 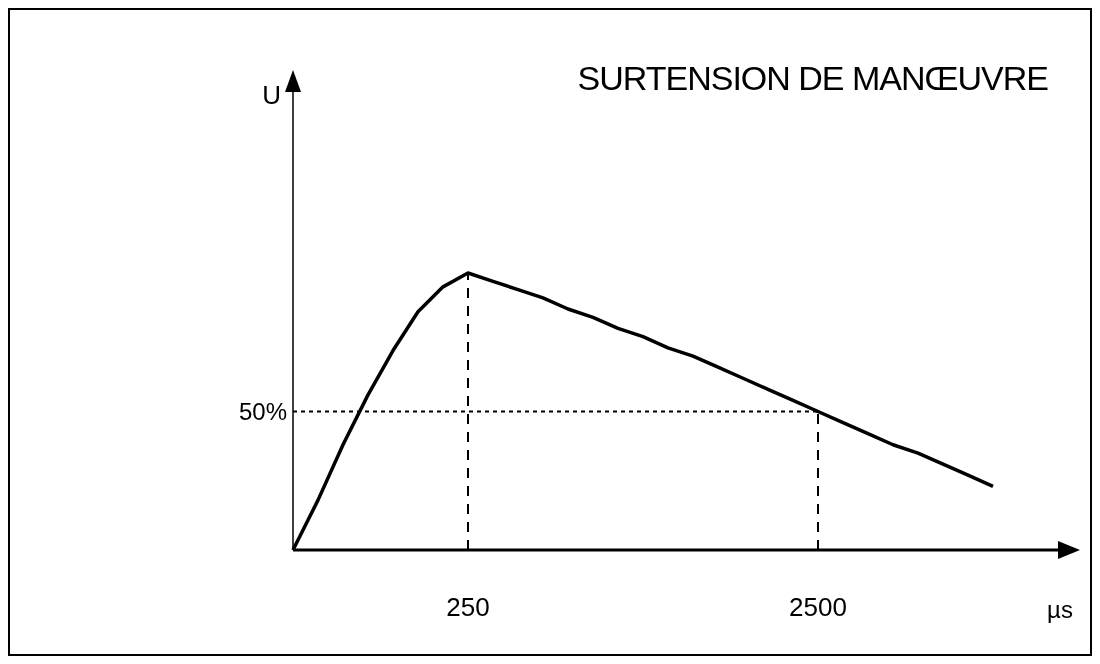 What do you see at coordinates (262, 411) in the screenshot?
I see `ref-line-label: 50%` at bounding box center [262, 411].